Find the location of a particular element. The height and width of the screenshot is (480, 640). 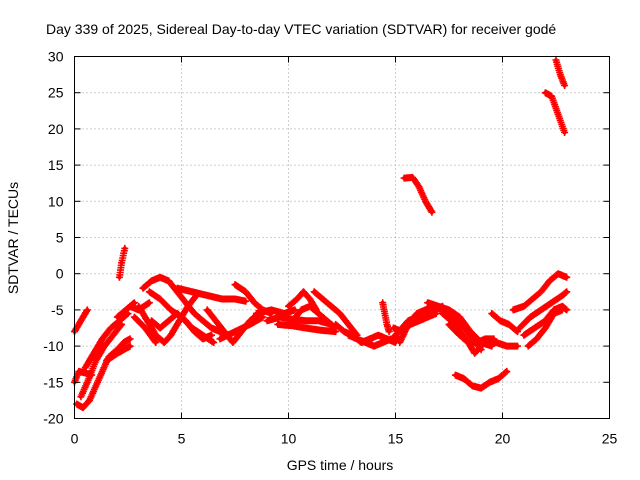

series-s4 is located at coordinates (101, 360).